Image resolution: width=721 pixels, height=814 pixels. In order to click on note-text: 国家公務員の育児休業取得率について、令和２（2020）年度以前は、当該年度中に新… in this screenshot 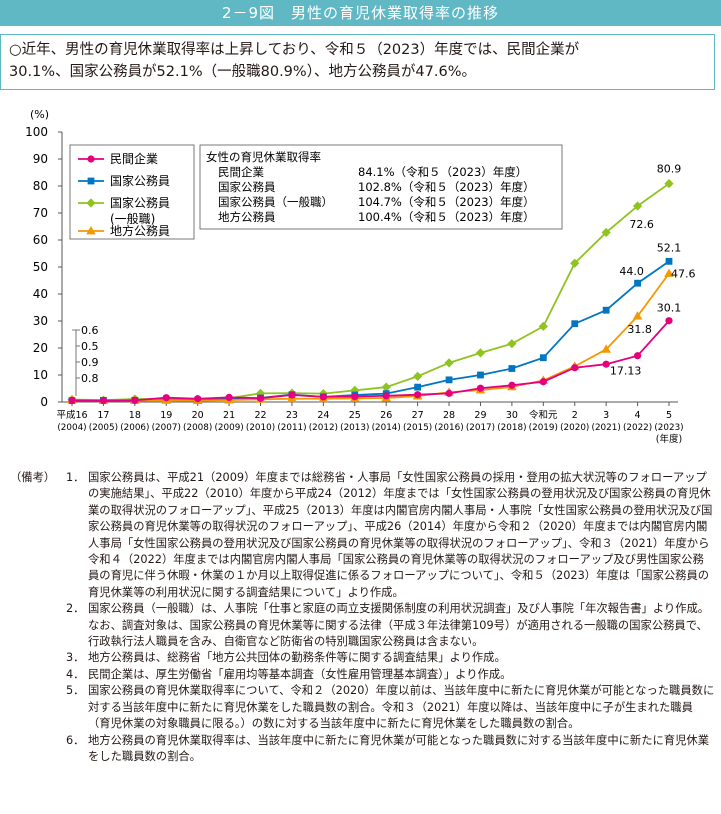, I will do `click(401, 707)`.